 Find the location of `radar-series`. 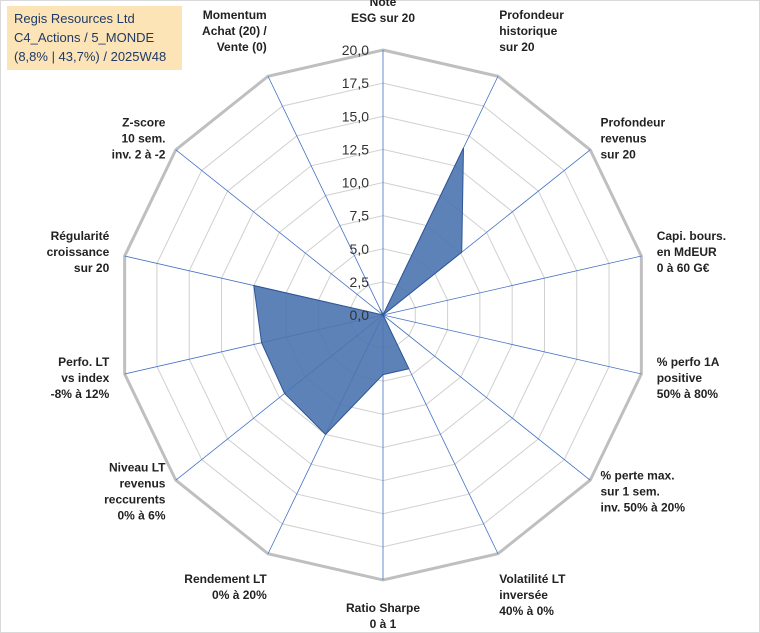

radar-series is located at coordinates (358, 291).